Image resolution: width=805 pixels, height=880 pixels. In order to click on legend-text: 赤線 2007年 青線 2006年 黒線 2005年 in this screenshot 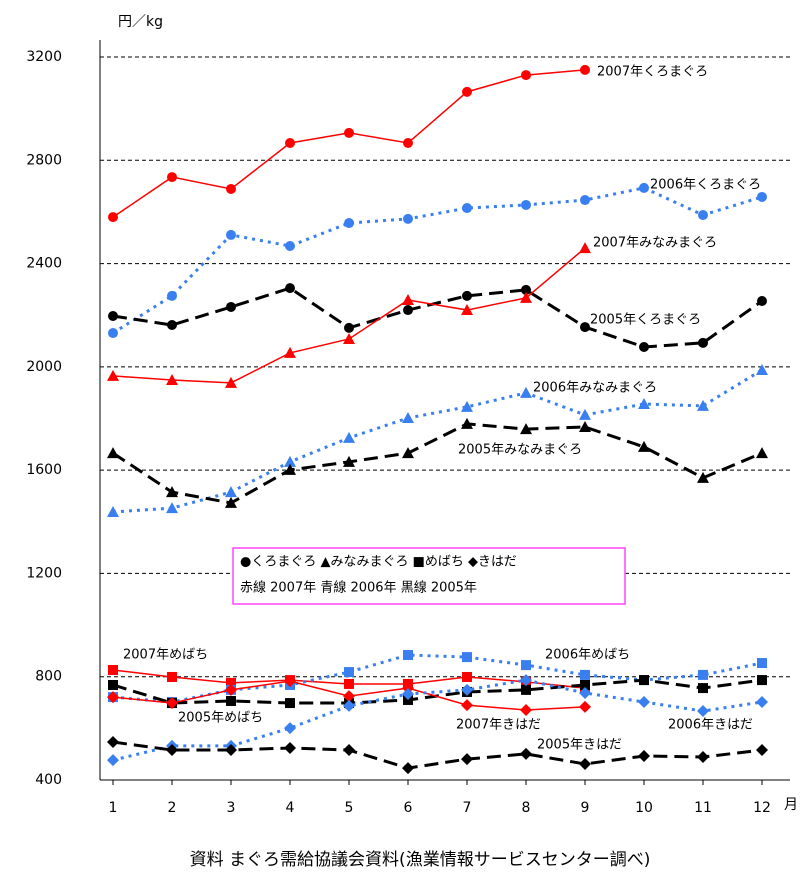, I will do `click(358, 588)`.